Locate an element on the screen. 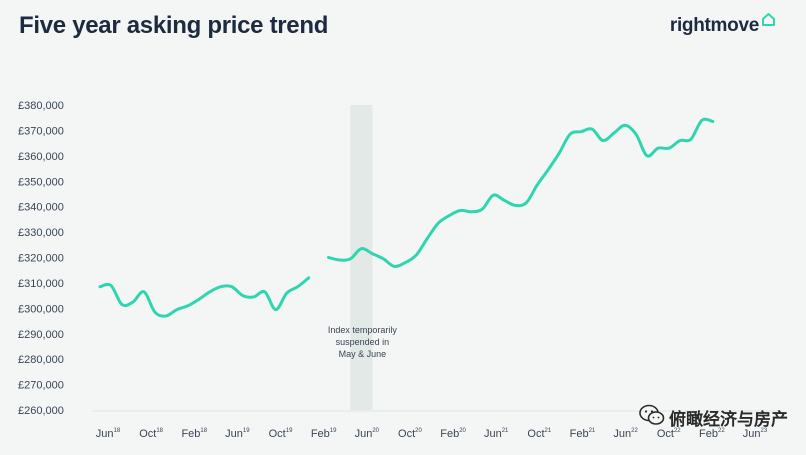 The height and width of the screenshot is (455, 806). y-tick-label: £320,000 is located at coordinates (41, 259).